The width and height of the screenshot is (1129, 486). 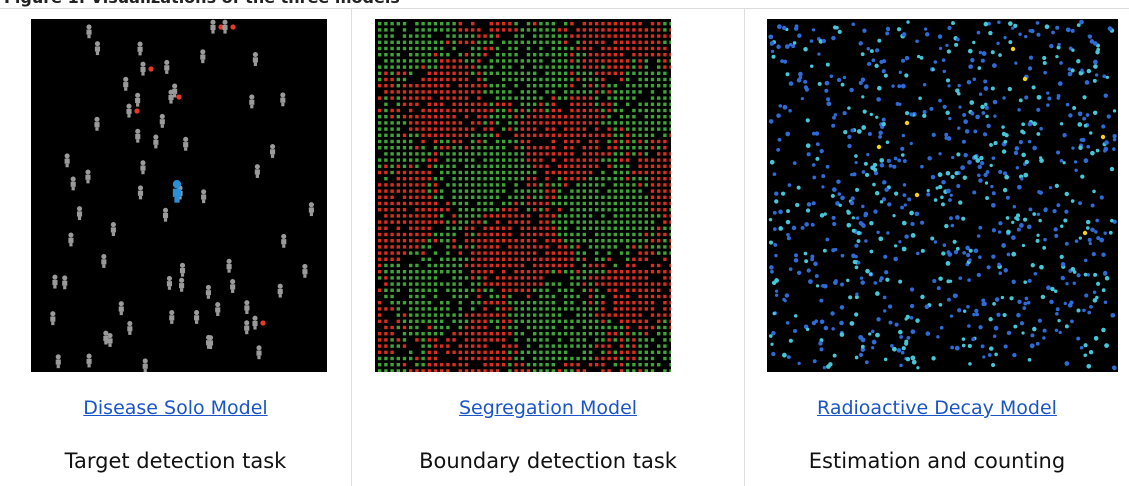 What do you see at coordinates (175, 408) in the screenshot?
I see `disease-solo-model-link: Disease Solo Model` at bounding box center [175, 408].